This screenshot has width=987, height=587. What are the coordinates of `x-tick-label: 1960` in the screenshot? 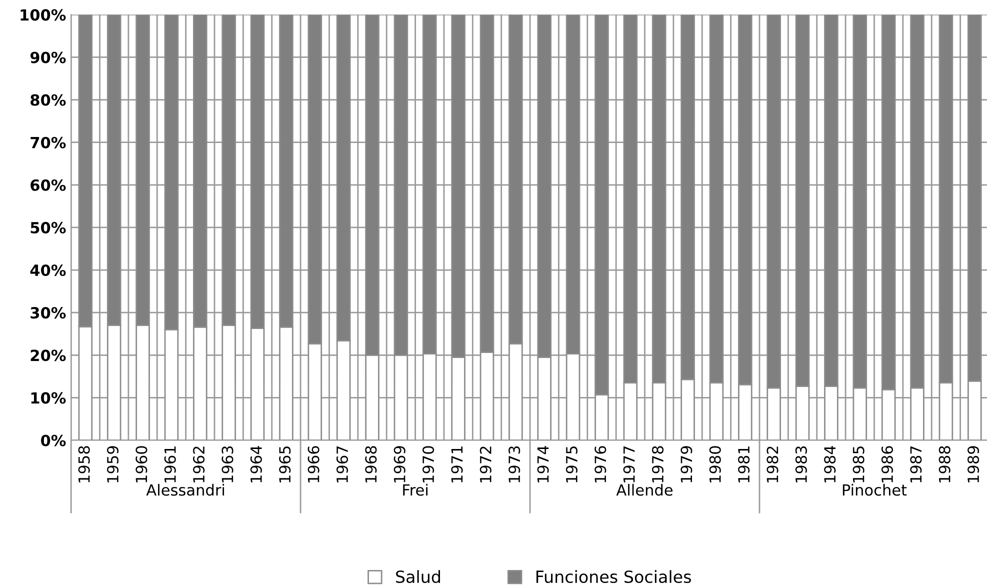 It's located at (142, 464).